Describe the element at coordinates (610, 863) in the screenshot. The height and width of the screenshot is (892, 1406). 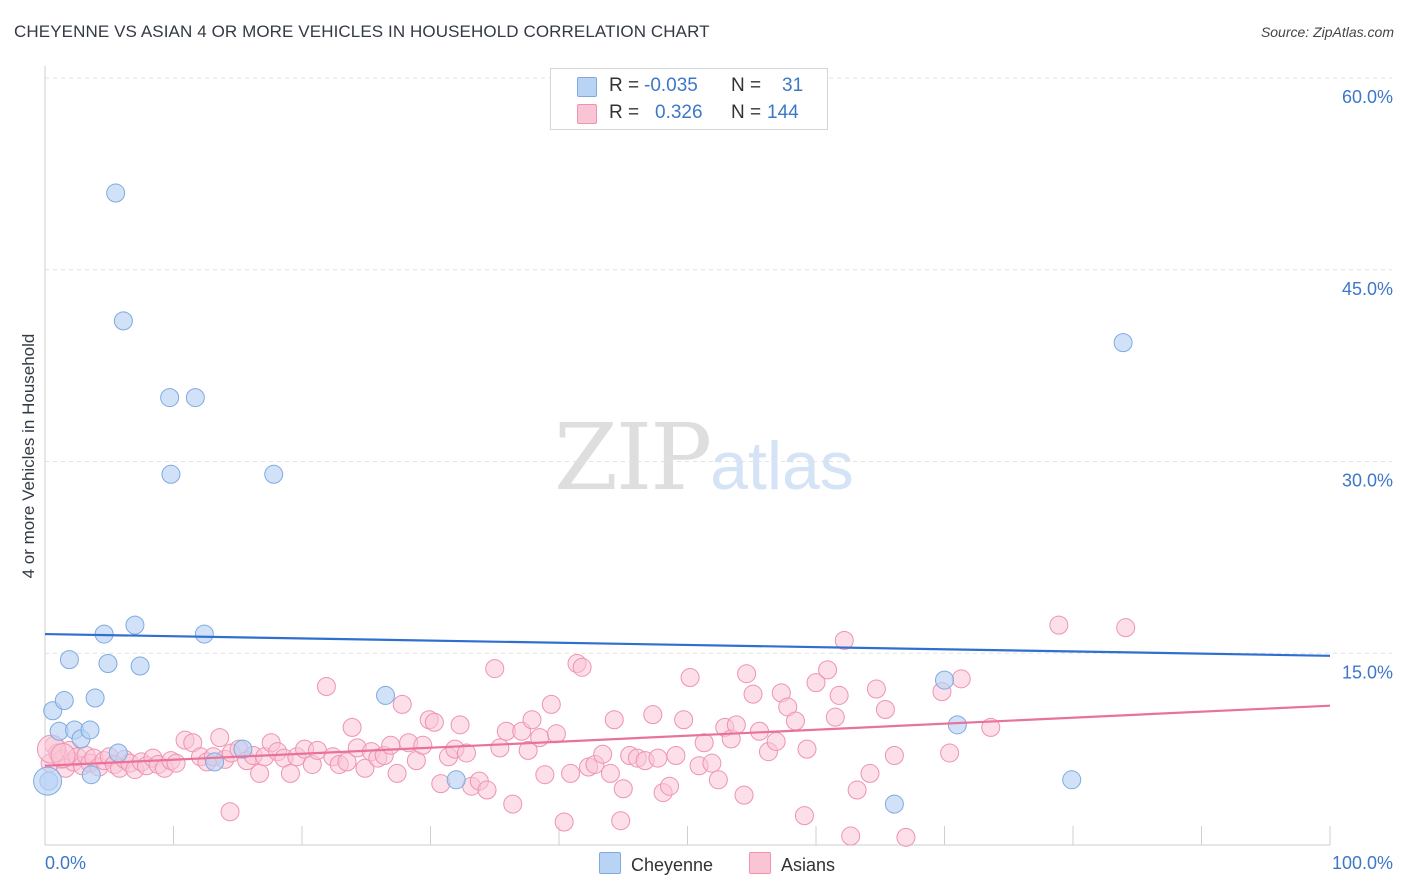
I see `bottom-legend-swatch-cheyenne` at that location.